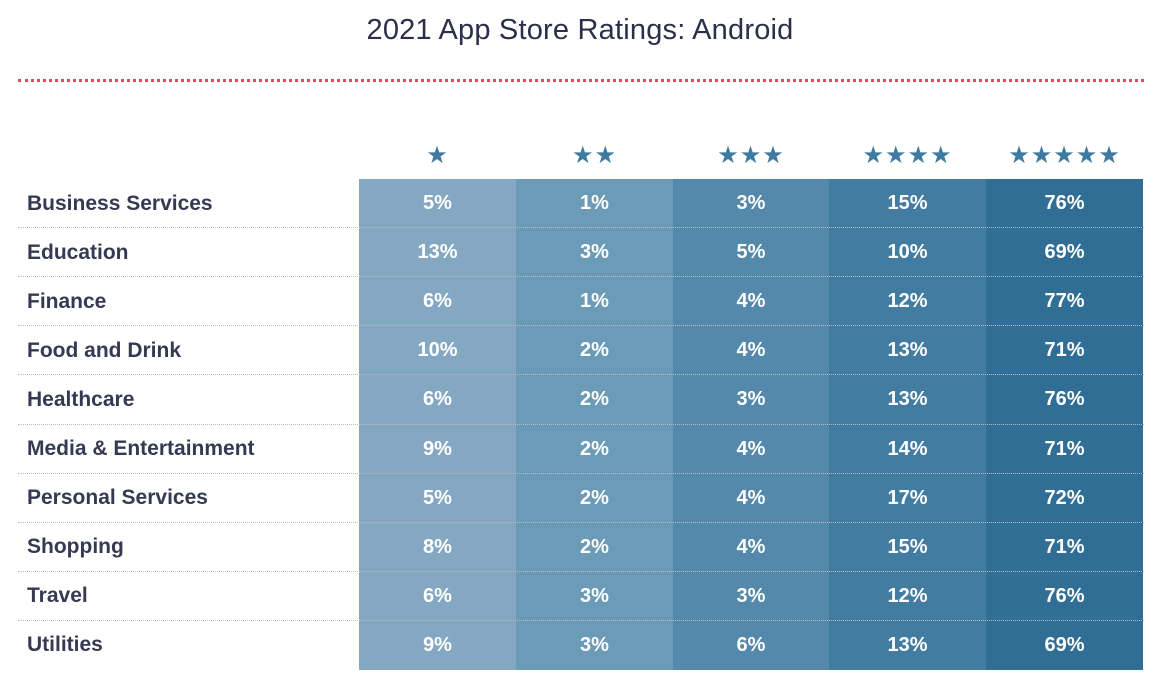 Image resolution: width=1160 pixels, height=687 pixels. I want to click on column-shade-5-star, so click(1064, 424).